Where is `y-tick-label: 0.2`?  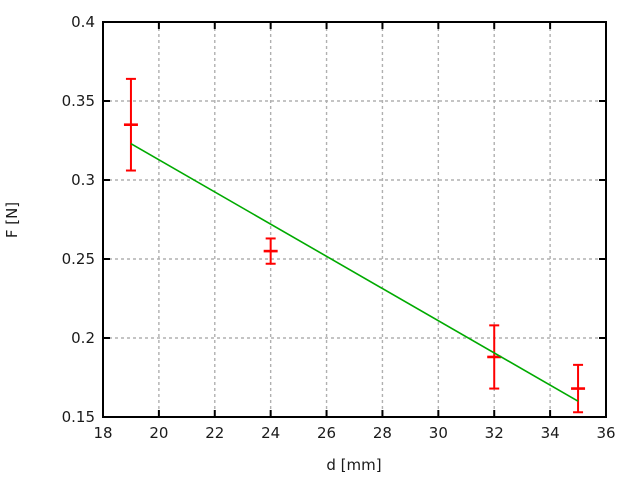 y-tick-label: 0.2 is located at coordinates (83, 338).